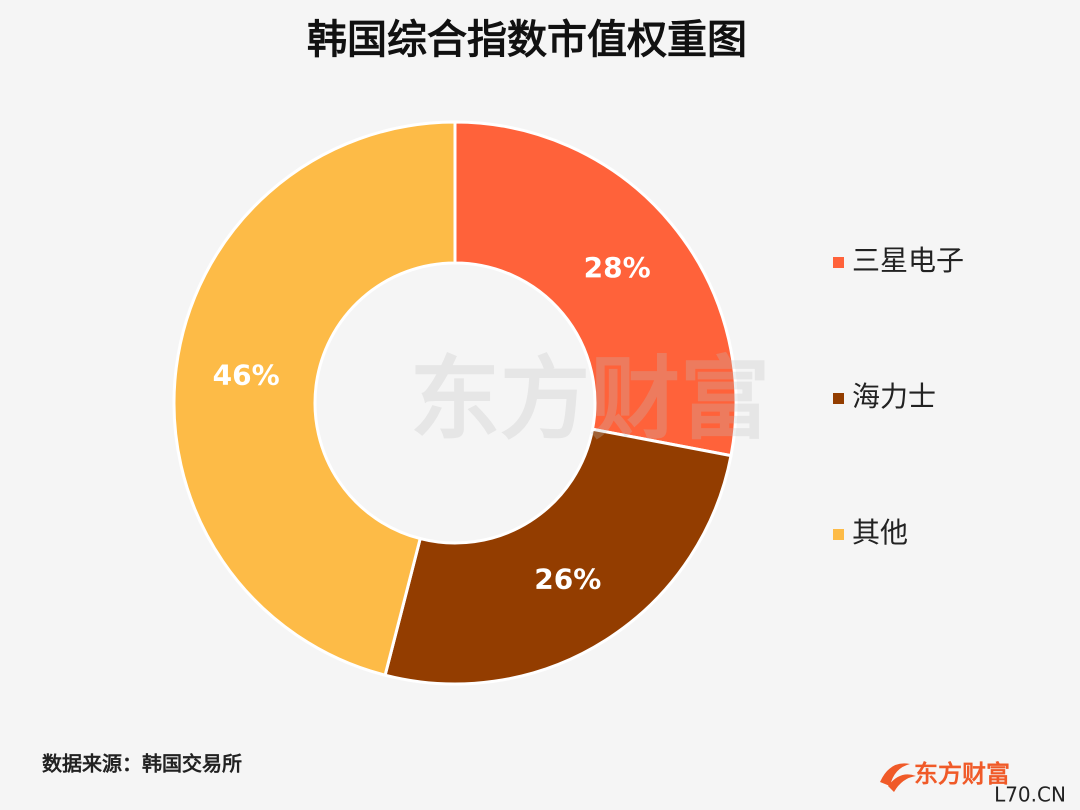 Image resolution: width=1080 pixels, height=810 pixels. I want to click on value-label: 46%, so click(246, 375).